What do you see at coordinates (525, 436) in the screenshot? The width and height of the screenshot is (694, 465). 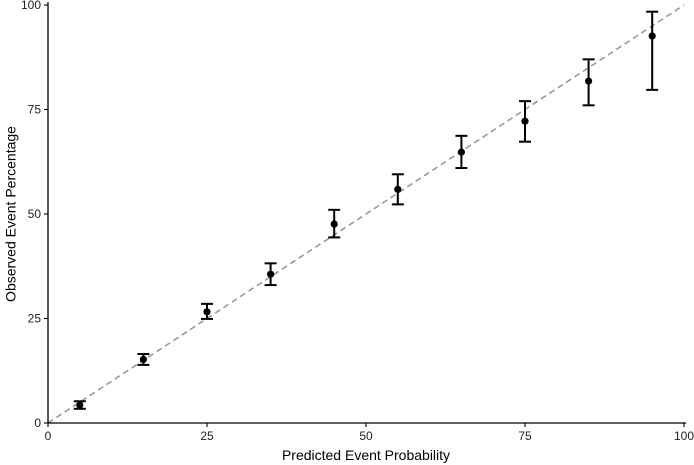 I see `x-tick-label: 75` at bounding box center [525, 436].